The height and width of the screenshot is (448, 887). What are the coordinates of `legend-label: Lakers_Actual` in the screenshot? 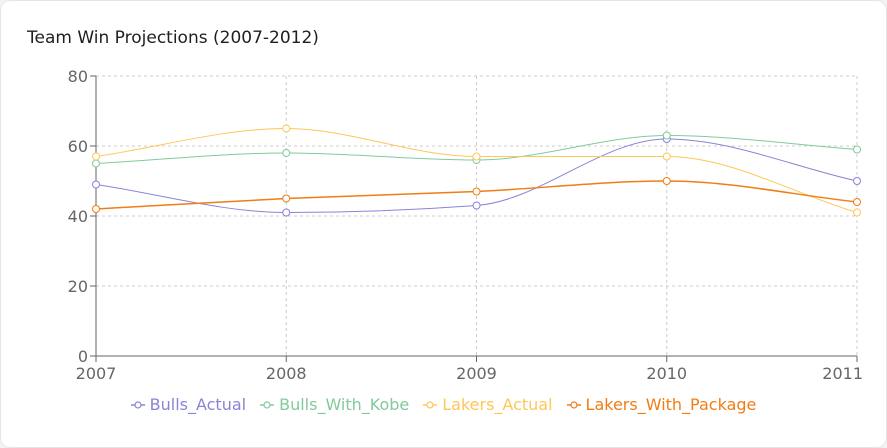 It's located at (497, 404).